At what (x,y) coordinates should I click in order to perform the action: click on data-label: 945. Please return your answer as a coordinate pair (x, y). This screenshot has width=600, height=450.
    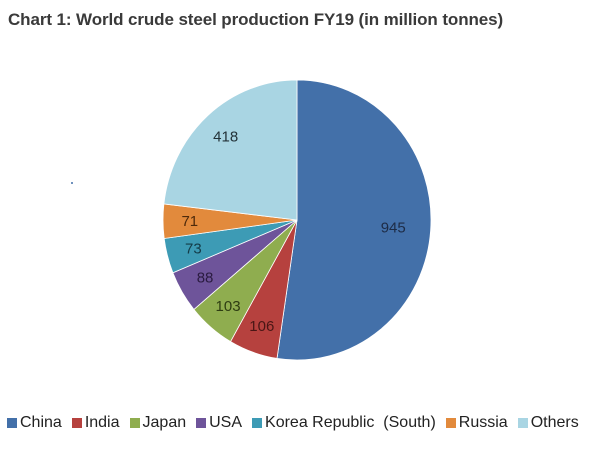
    Looking at the image, I should click on (393, 228).